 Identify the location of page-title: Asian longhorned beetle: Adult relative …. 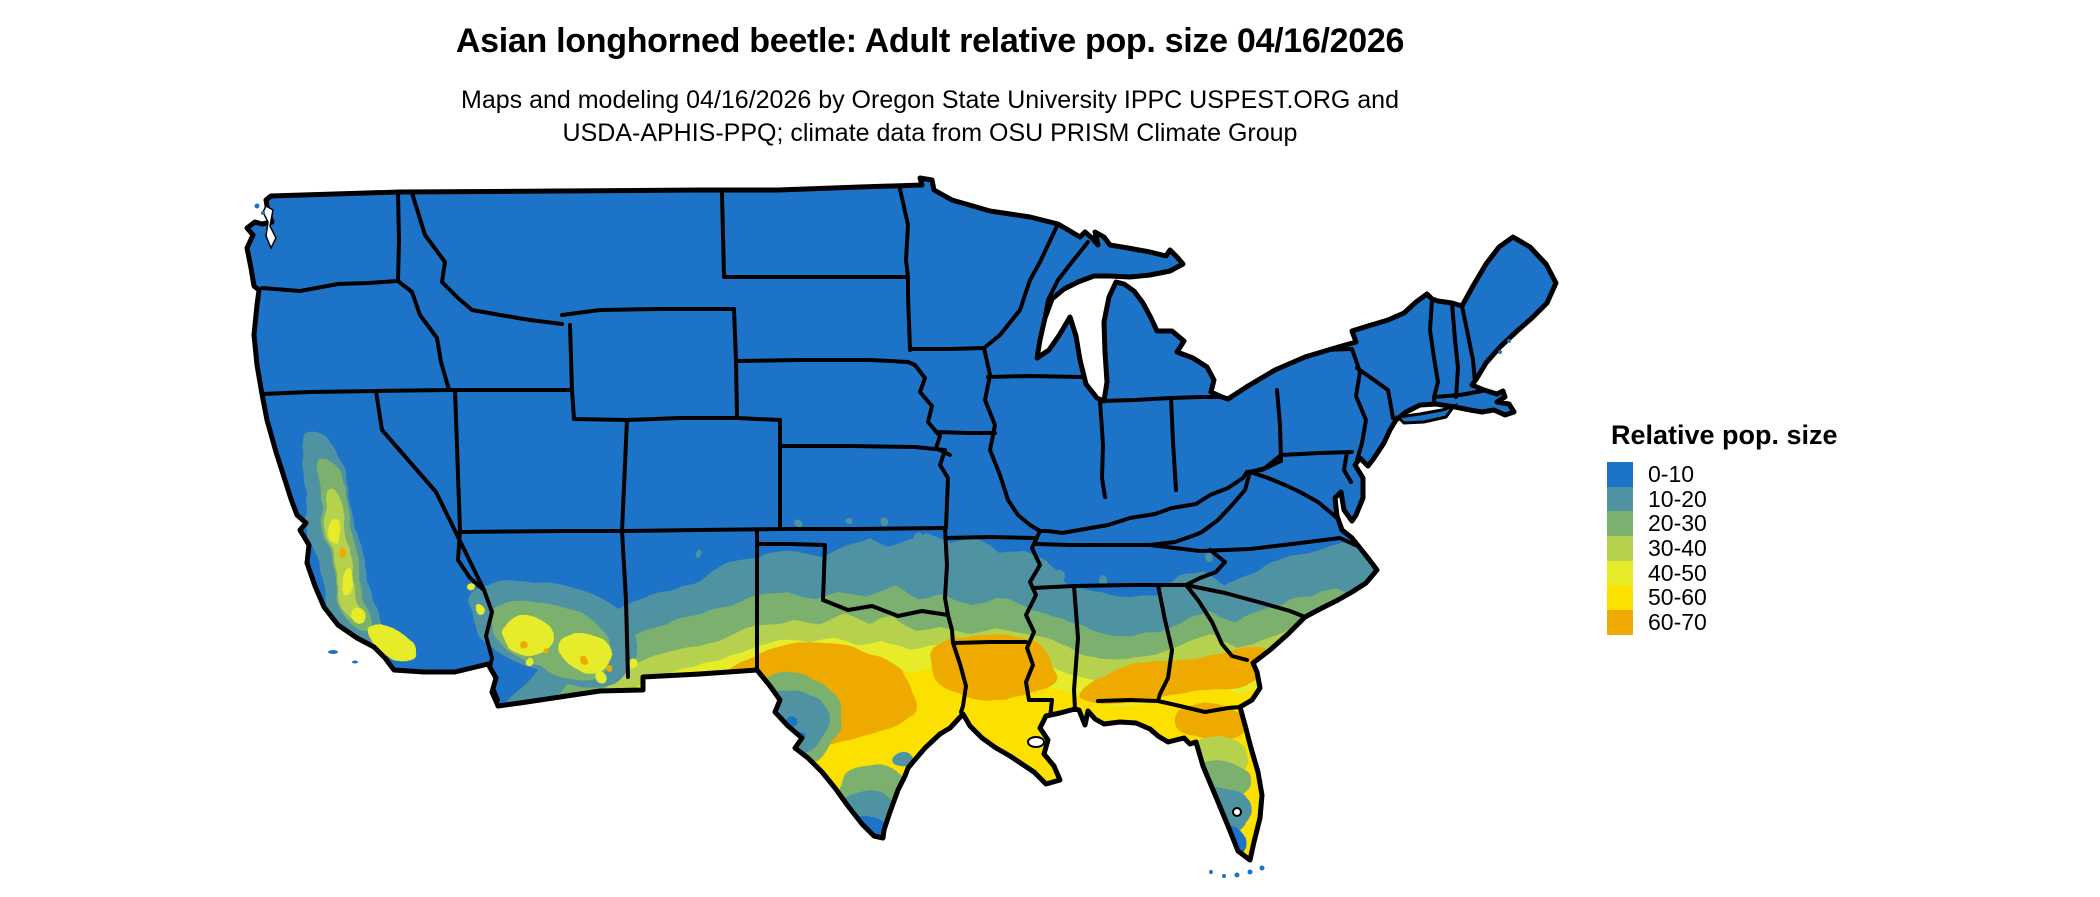
(930, 41).